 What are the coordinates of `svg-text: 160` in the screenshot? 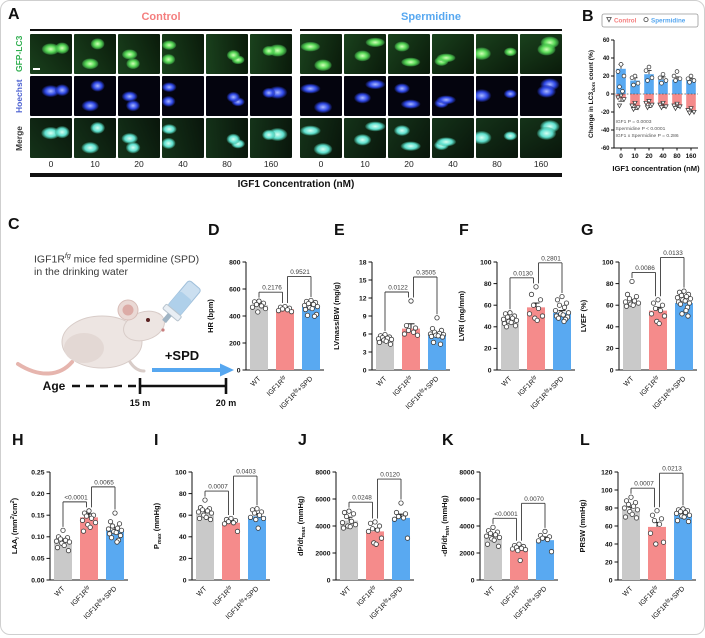 It's located at (691, 156).